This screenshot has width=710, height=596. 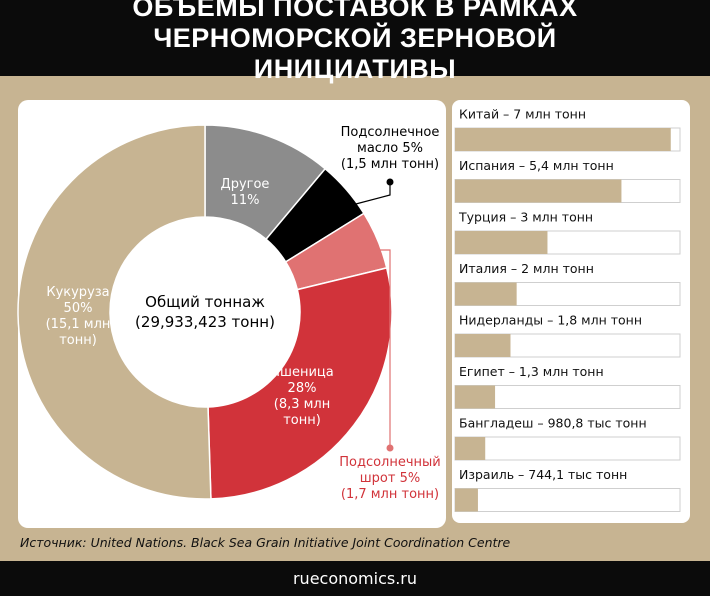 I want to click on slice-detail: (8,3 млн тонн), so click(x=302, y=412).